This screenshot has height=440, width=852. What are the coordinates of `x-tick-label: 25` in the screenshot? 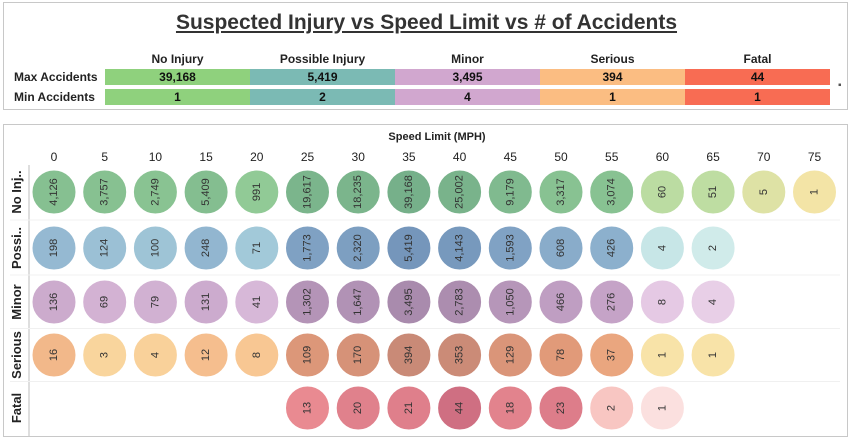 It's located at (308, 157).